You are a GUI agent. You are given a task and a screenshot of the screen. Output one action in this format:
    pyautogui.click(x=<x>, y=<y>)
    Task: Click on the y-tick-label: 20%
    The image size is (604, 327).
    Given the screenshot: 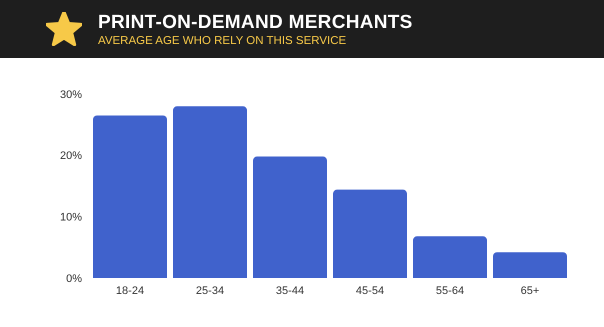 What is the action you would take?
    pyautogui.click(x=71, y=156)
    